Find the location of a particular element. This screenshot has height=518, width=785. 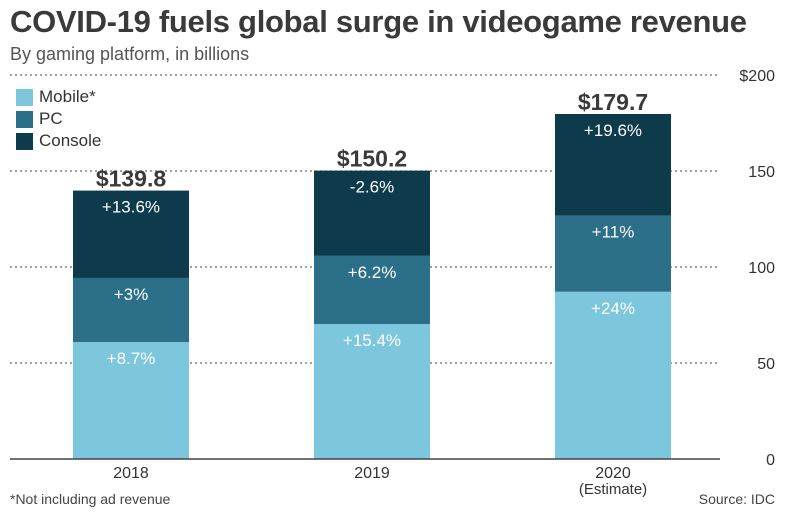

bar-label-2018-pc: +3% is located at coordinates (131, 294).